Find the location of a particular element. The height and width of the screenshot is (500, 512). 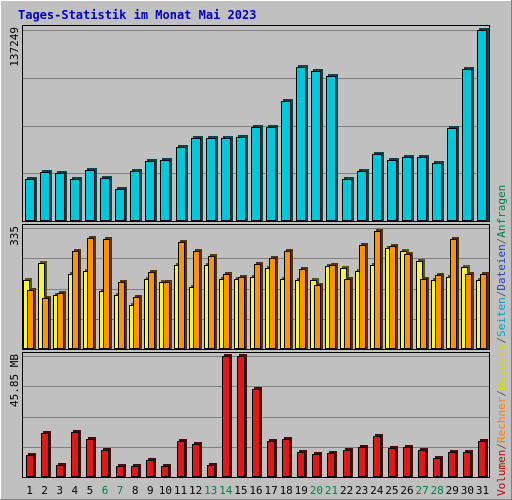

x-tick-label: 17 is located at coordinates (270, 490).